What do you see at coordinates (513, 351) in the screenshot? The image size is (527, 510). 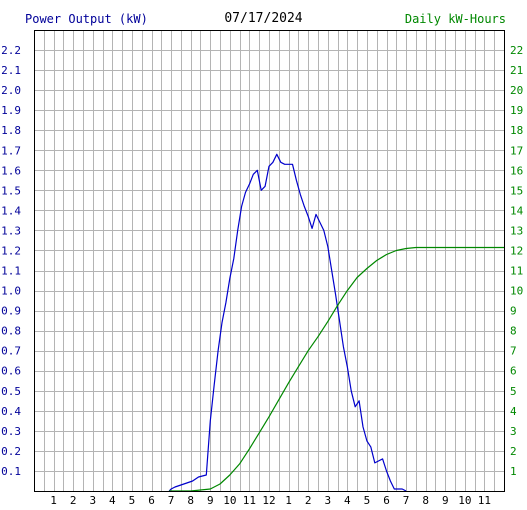 I see `y-right-tick-label: 7` at bounding box center [513, 351].